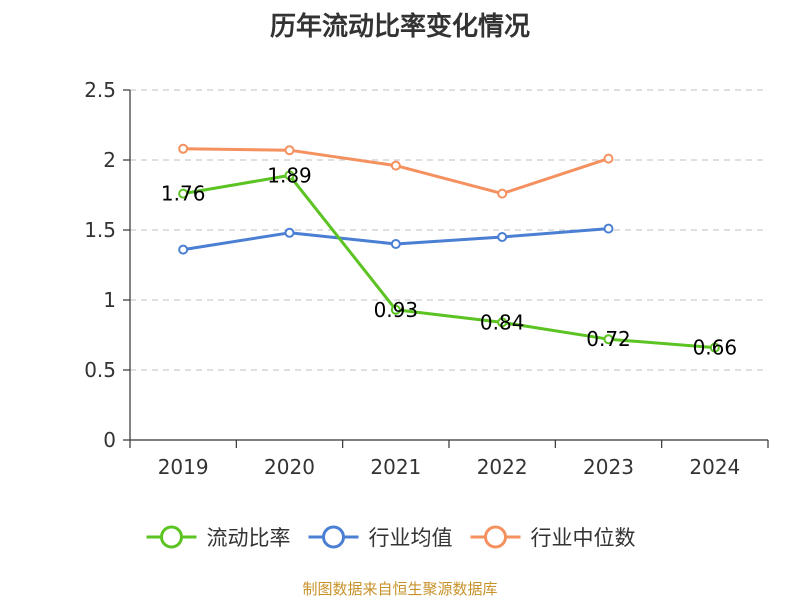 This screenshot has width=800, height=600. I want to click on legend-item: 流动比率, so click(218, 537).